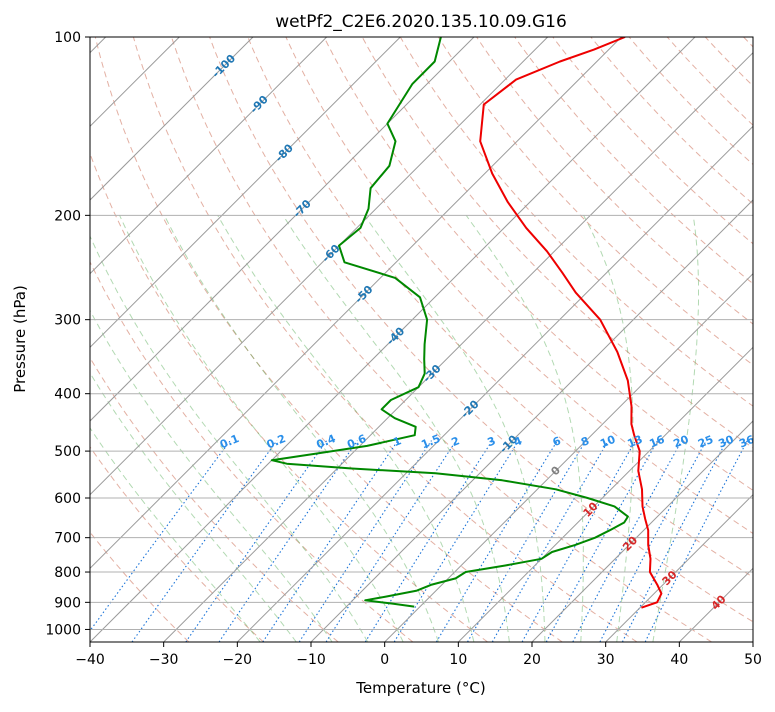 The image size is (775, 712). What do you see at coordinates (705, 442) in the screenshot?
I see `mixing-ratio-label: 25` at bounding box center [705, 442].